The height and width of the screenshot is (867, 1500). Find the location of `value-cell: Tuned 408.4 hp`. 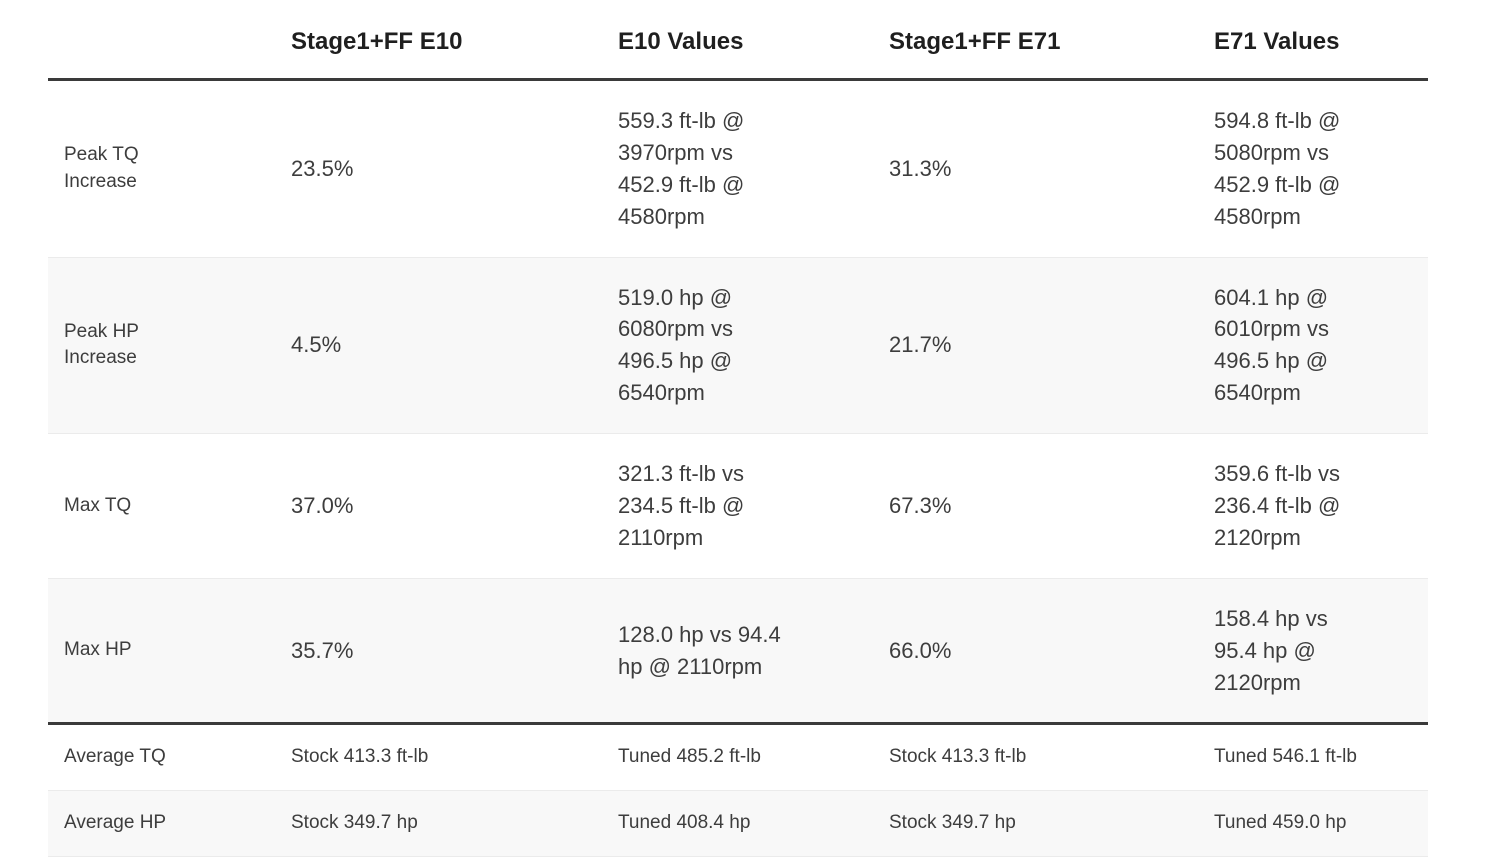

value-cell: Tuned 408.4 hp is located at coordinates (684, 823).